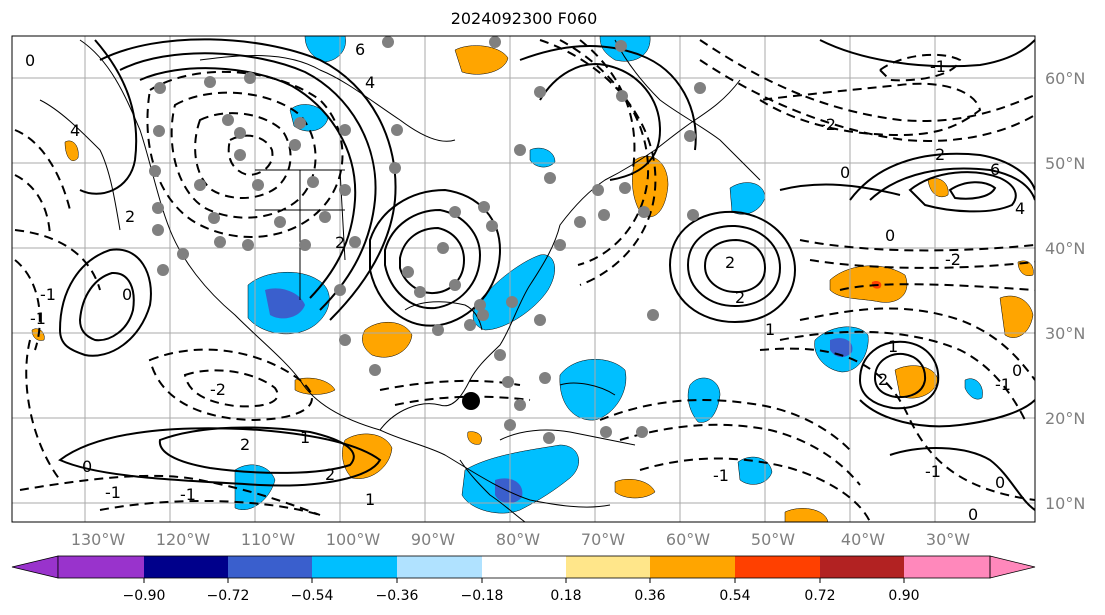 Image resolution: width=1105 pixels, height=615 pixels. Describe the element at coordinates (353, 539) in the screenshot. I see `lon-label-100w: 100°W` at that location.